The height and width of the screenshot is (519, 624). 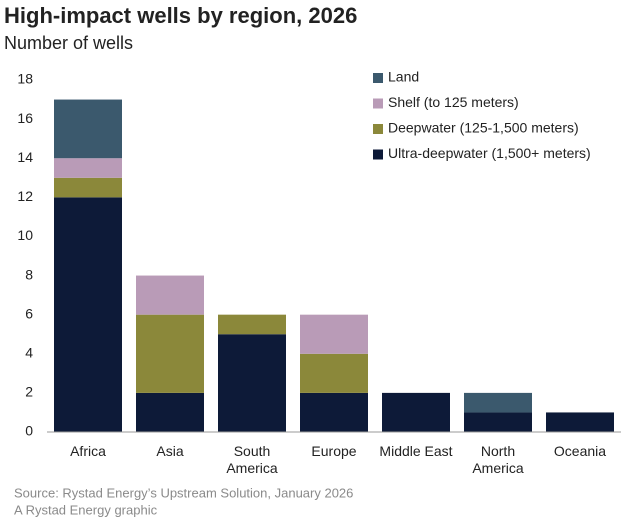 What do you see at coordinates (29, 392) in the screenshot?
I see `y-tick-label: 2` at bounding box center [29, 392].